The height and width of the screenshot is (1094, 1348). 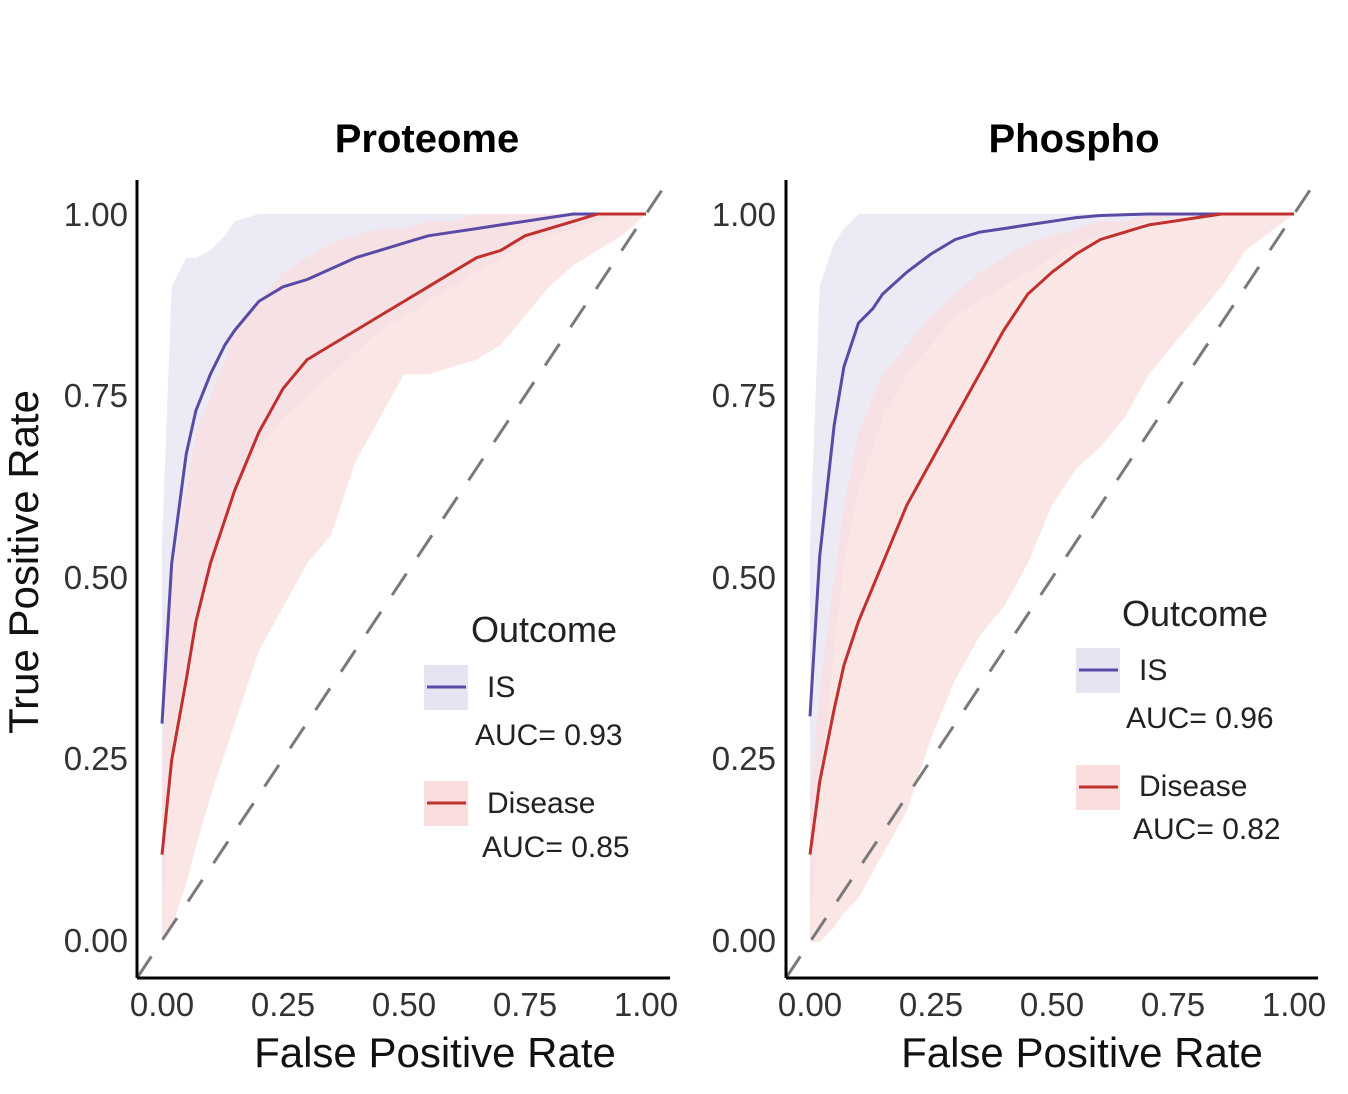 I want to click on proteome-y-tick-label: 0.25, so click(x=96, y=758).